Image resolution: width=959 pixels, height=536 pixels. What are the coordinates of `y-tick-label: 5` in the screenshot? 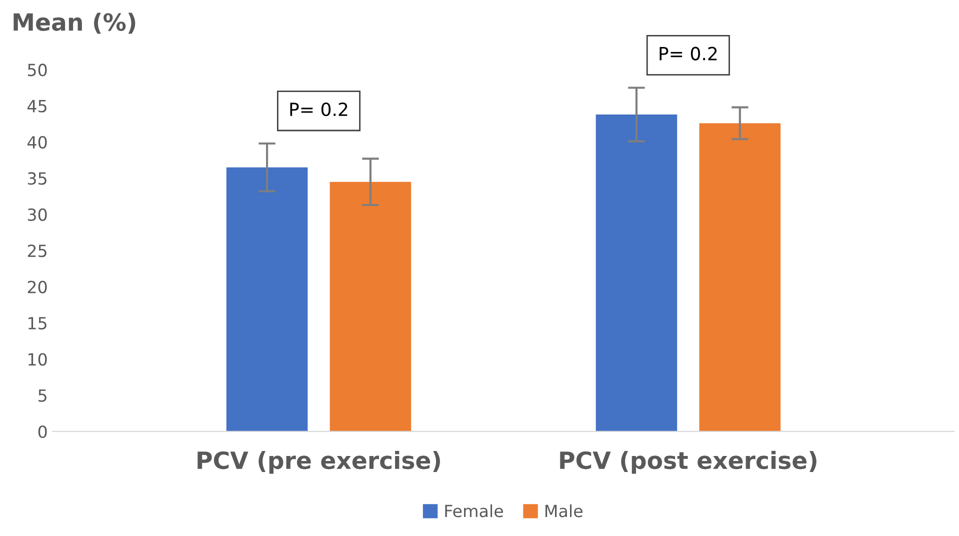 It's located at (42, 395).